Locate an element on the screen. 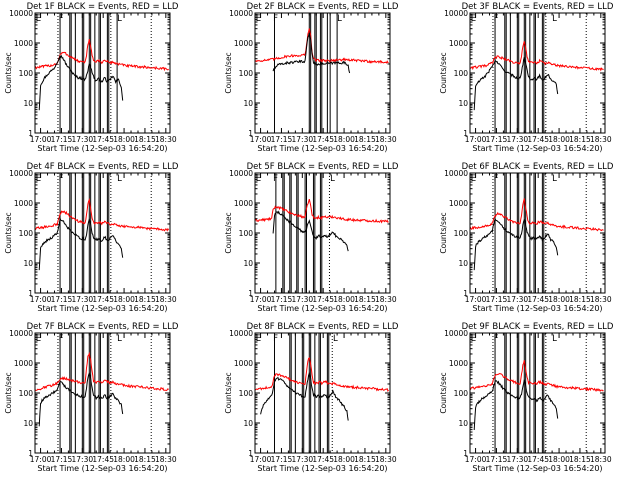 The width and height of the screenshot is (640, 485). panel-title: Det 6F BLACK = Events, RED = LLD is located at coordinates (538, 167).